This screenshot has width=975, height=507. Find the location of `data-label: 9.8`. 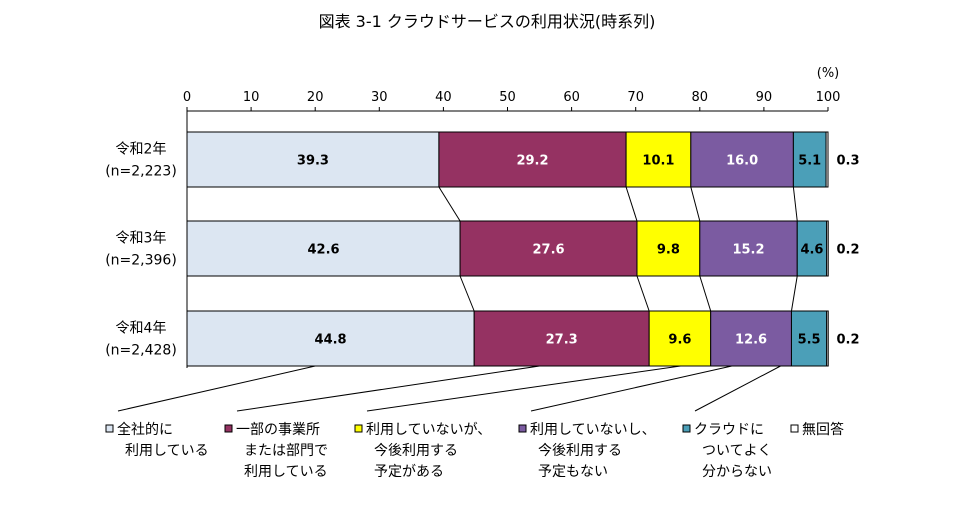

data-label: 9.8 is located at coordinates (668, 250).